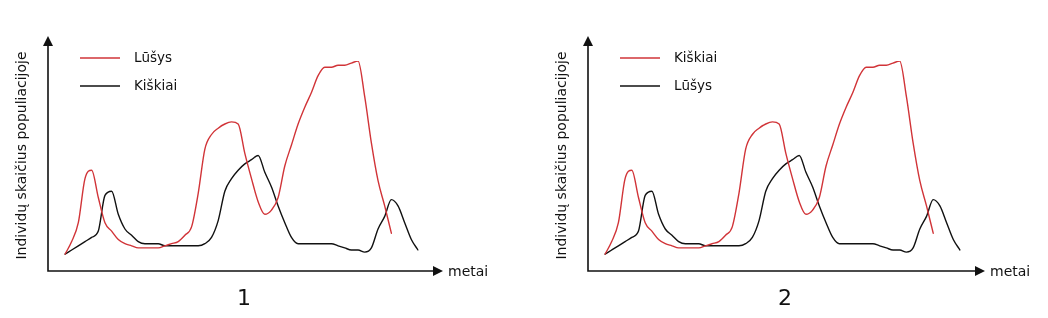 The height and width of the screenshot is (318, 1048). Describe the element at coordinates (244, 297) in the screenshot. I see `text: 1` at that location.